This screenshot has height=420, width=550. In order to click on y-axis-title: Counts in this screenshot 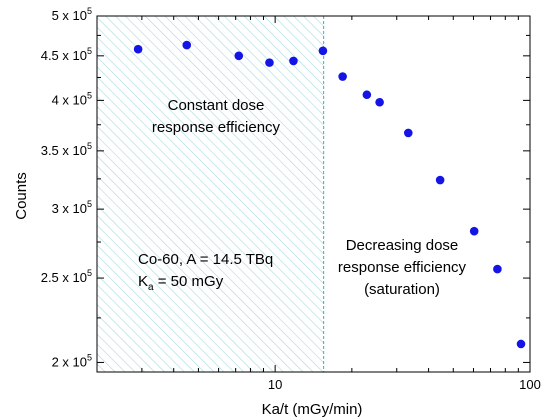, I will do `click(21, 196)`.